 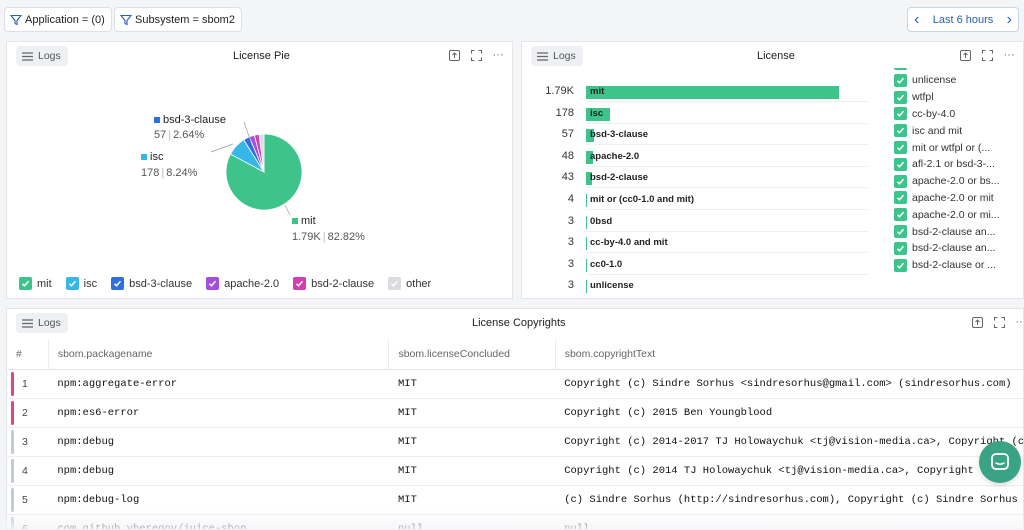 I want to click on legend-item: isc and mit, so click(x=928, y=131).